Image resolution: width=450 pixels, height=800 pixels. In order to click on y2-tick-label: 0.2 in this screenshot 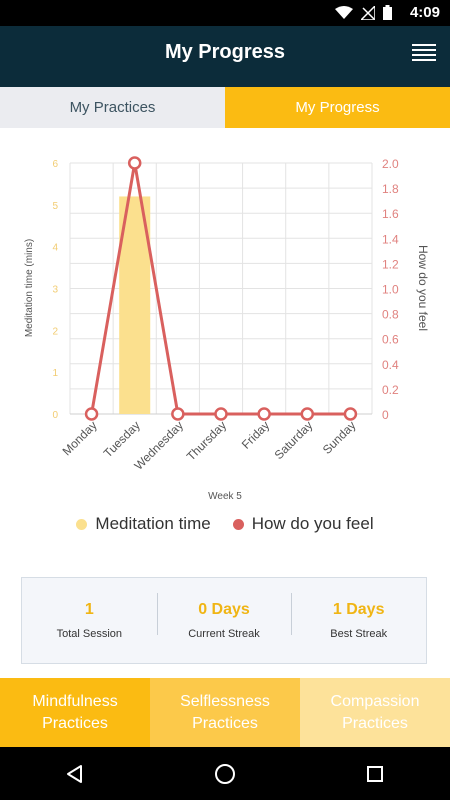, I will do `click(390, 390)`.